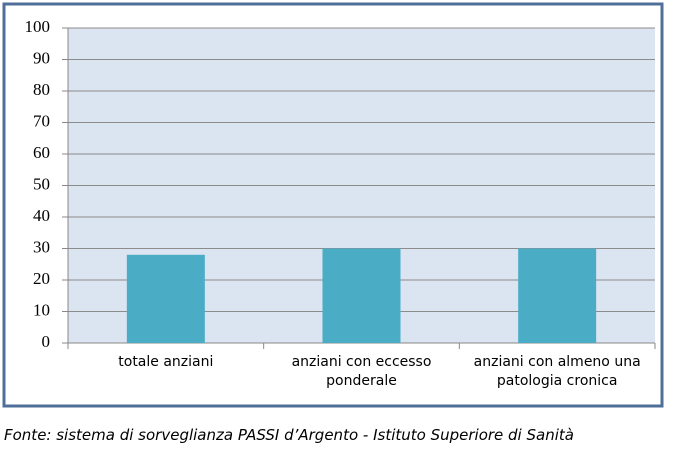 Image resolution: width=680 pixels, height=451 pixels. Describe the element at coordinates (41, 215) in the screenshot. I see `y-tick-label: 40` at that location.